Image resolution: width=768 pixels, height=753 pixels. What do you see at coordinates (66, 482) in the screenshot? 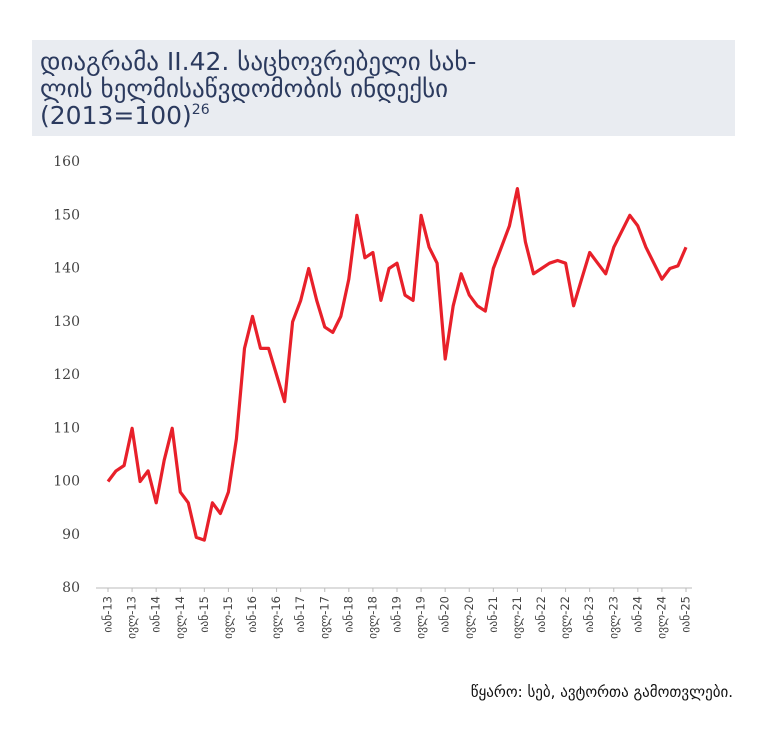
I see `y-tick-label: 100` at bounding box center [66, 482].